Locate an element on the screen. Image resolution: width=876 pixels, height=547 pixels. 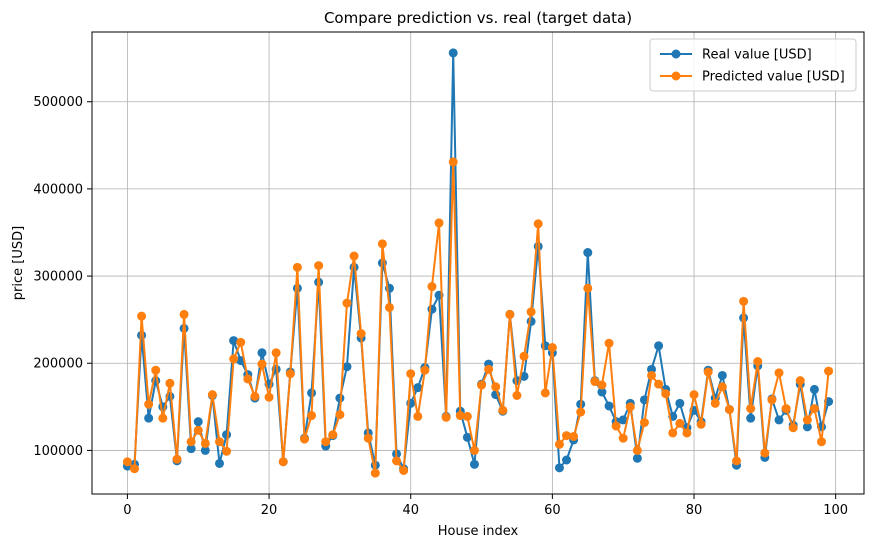
y-axis-title: price [USD] is located at coordinates (18, 263).